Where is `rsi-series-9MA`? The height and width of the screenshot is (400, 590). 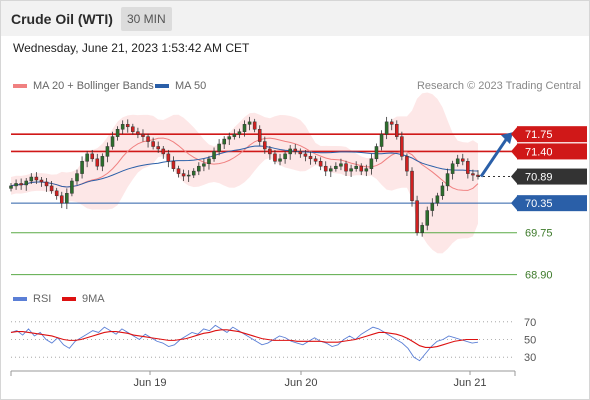
rsi-series-9MA is located at coordinates (244, 339).